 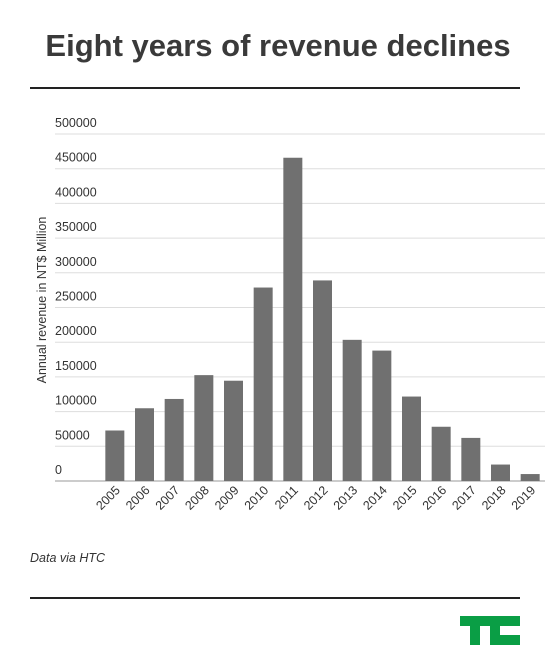 I want to click on y-tick-label: 200000, so click(x=76, y=331).